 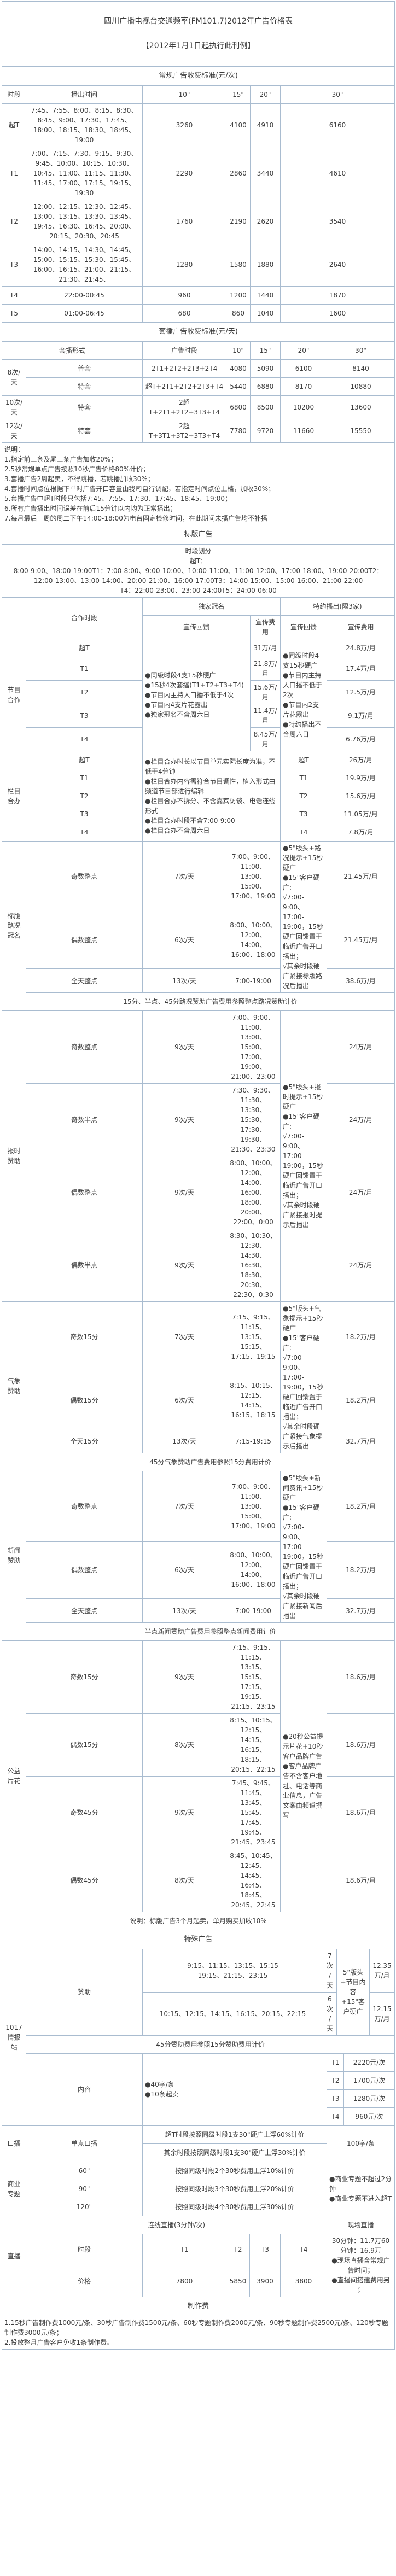 What do you see at coordinates (337, 606) in the screenshot?
I see `col-header-special-broadcast: 特约播出(限3家)` at bounding box center [337, 606].